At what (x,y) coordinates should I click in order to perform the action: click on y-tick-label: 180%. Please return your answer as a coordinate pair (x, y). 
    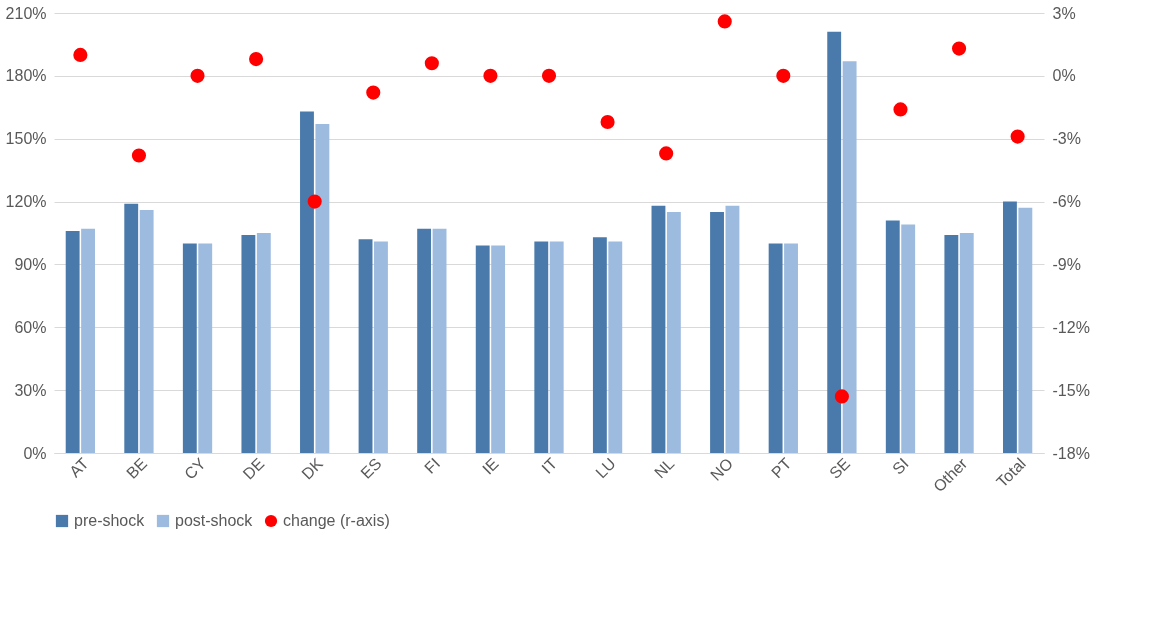
    Looking at the image, I should click on (26, 76).